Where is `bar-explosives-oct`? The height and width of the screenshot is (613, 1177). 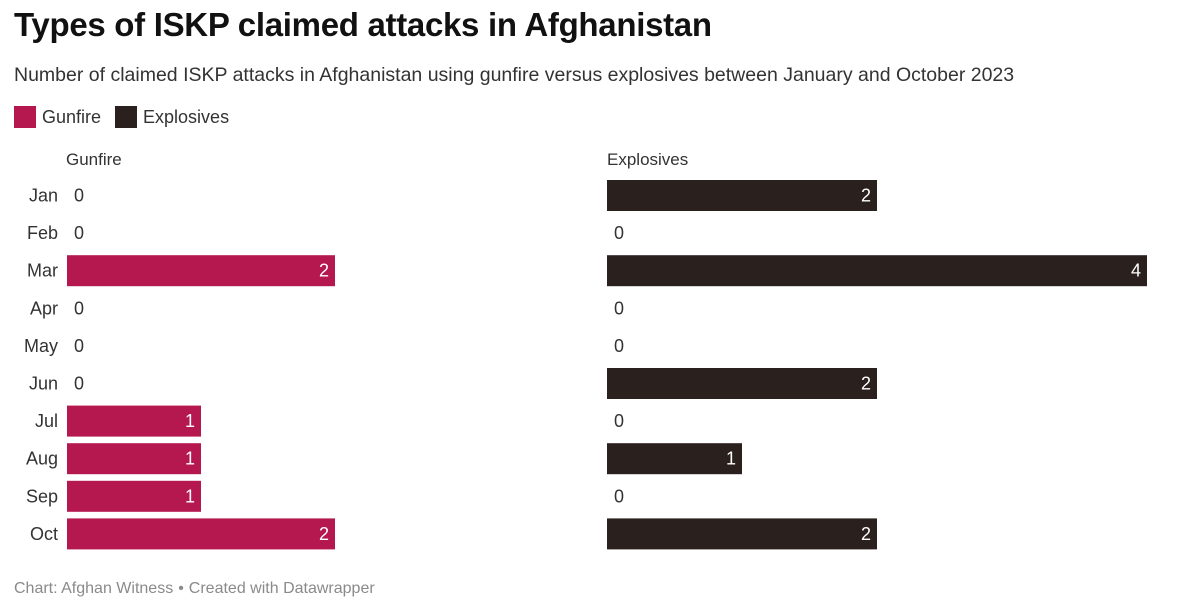
bar-explosives-oct is located at coordinates (742, 534).